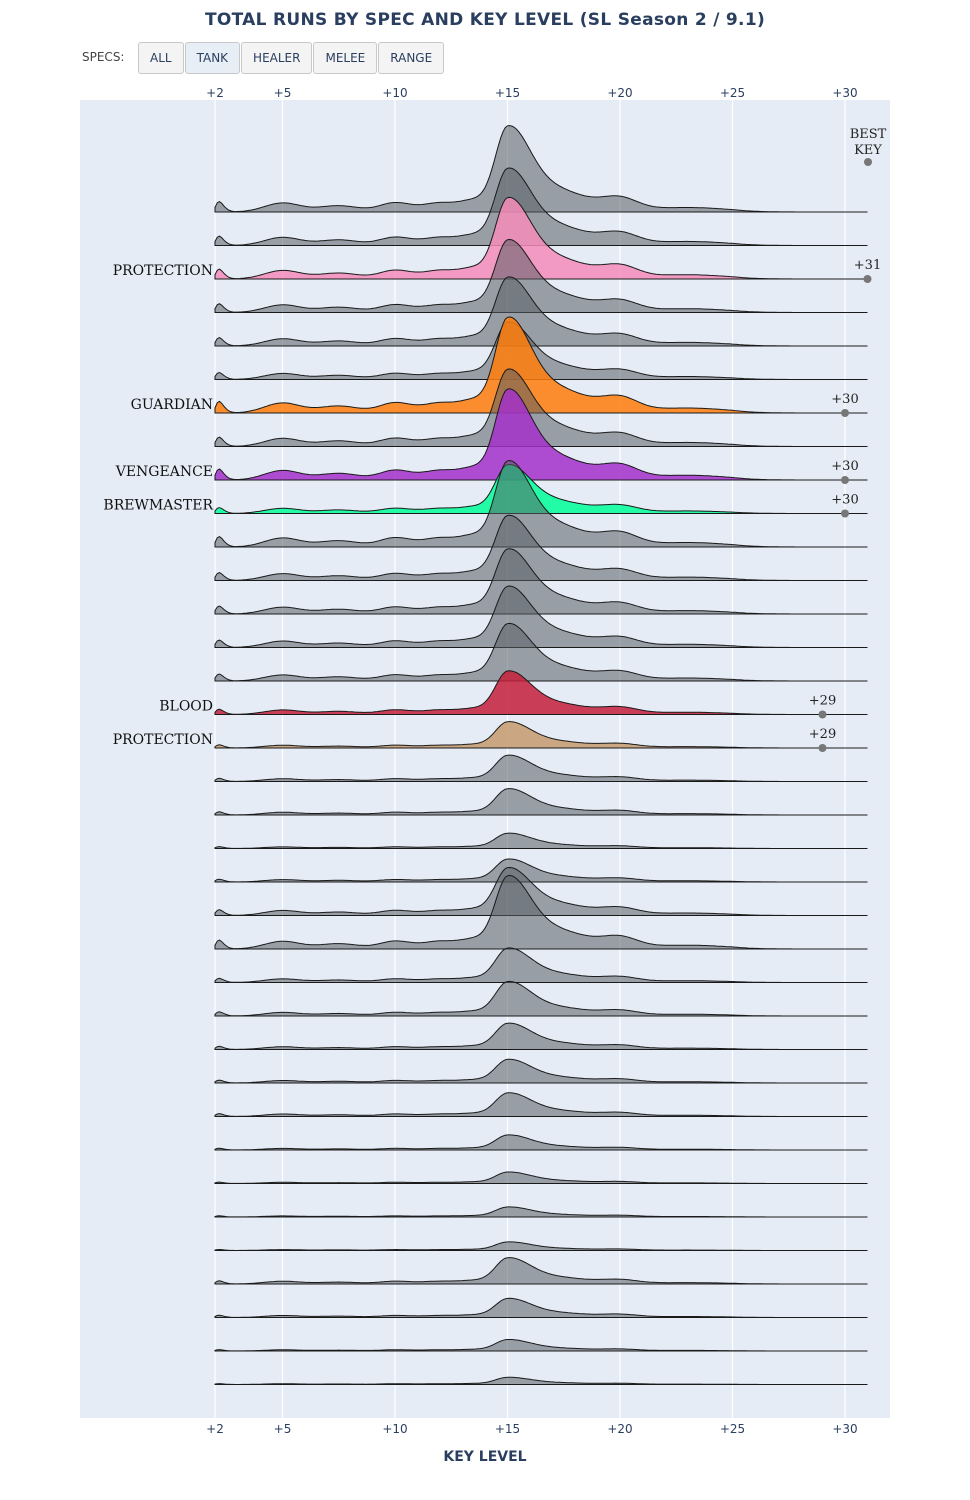  Describe the element at coordinates (619, 93) in the screenshot. I see `x-tick-label-top: +20` at that location.